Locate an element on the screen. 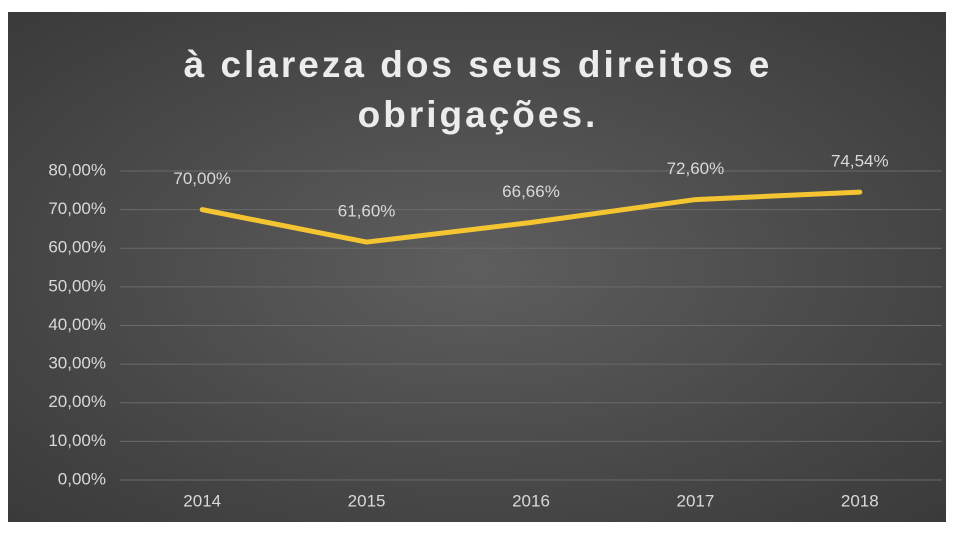 The height and width of the screenshot is (534, 954). data-label: 66,66% is located at coordinates (531, 191).